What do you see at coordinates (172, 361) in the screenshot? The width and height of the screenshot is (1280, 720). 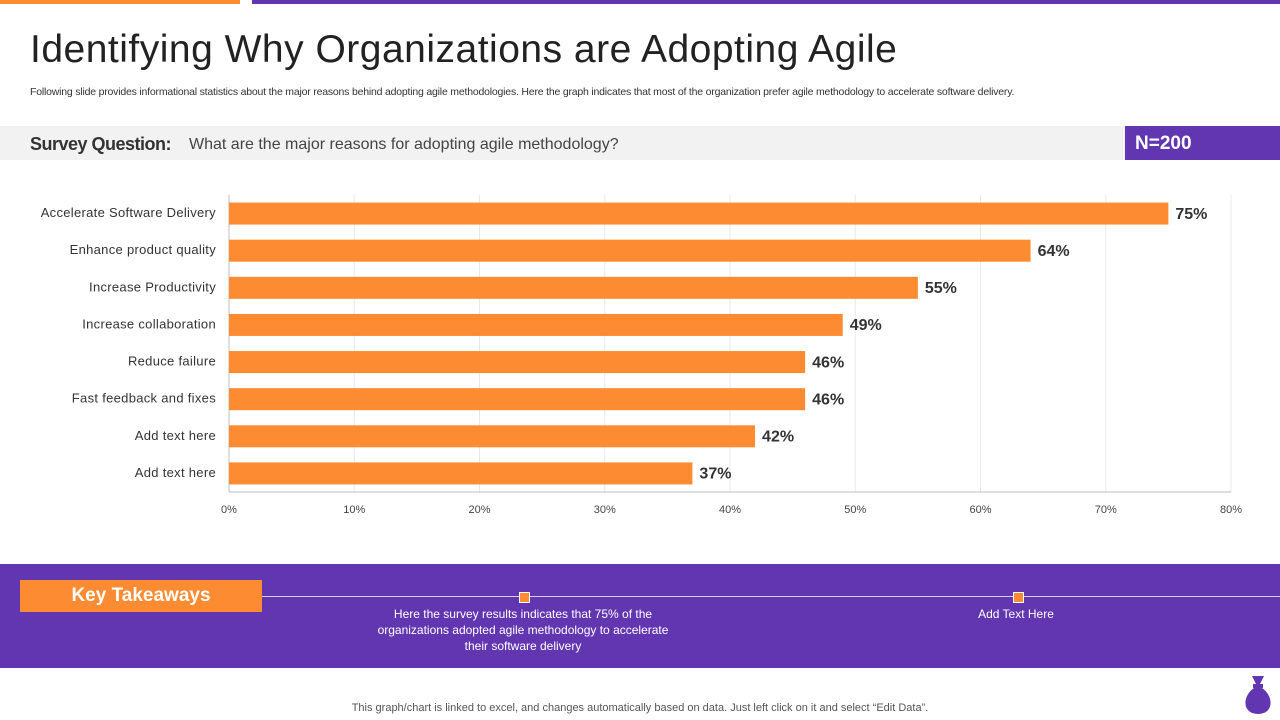 I see `category-label: Reduce failure` at bounding box center [172, 361].